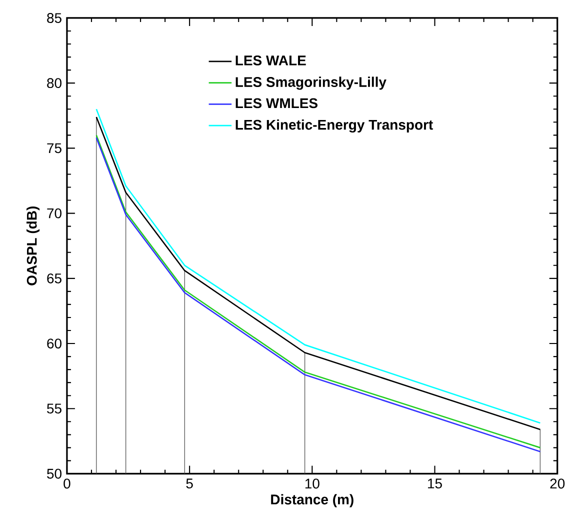 Image resolution: width=573 pixels, height=514 pixels. I want to click on y-axis-title: OASPL (dB), so click(33, 246).